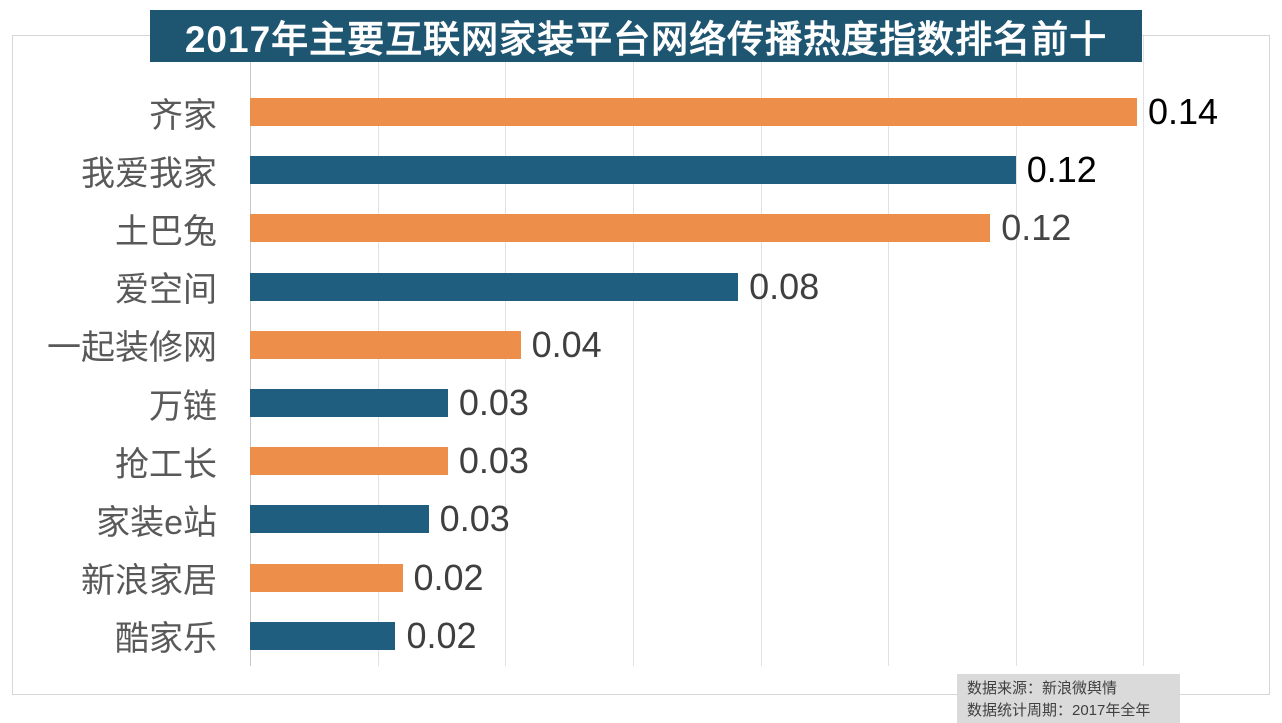 The width and height of the screenshot is (1282, 723). What do you see at coordinates (132, 348) in the screenshot?
I see `category-label: 一起装修网` at bounding box center [132, 348].